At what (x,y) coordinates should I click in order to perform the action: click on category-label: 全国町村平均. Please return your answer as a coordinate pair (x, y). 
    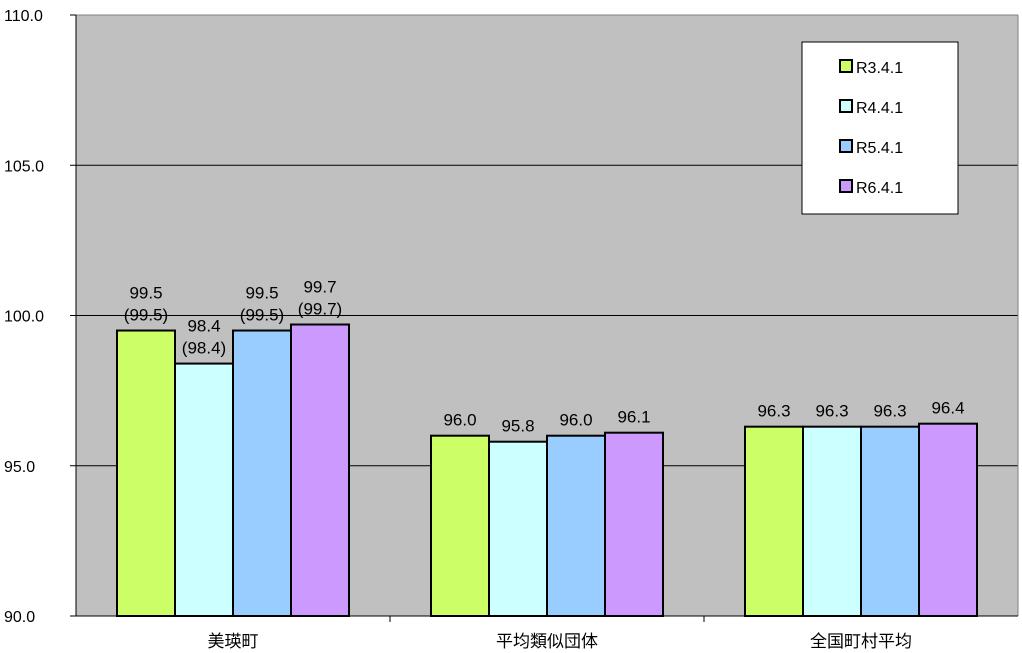
    Looking at the image, I should click on (861, 642).